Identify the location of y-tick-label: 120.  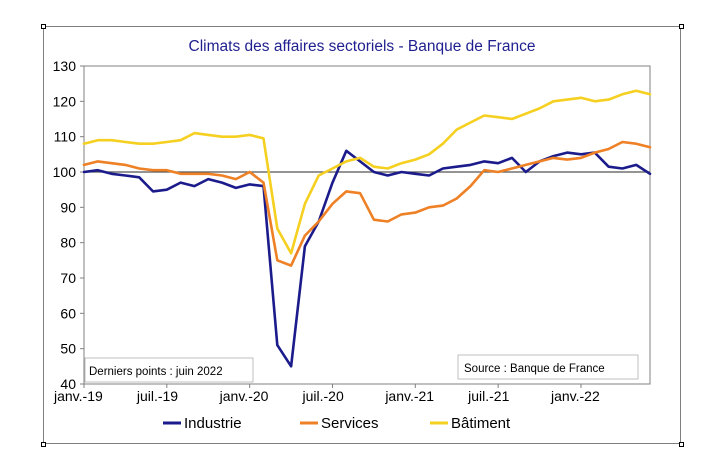
(65, 101).